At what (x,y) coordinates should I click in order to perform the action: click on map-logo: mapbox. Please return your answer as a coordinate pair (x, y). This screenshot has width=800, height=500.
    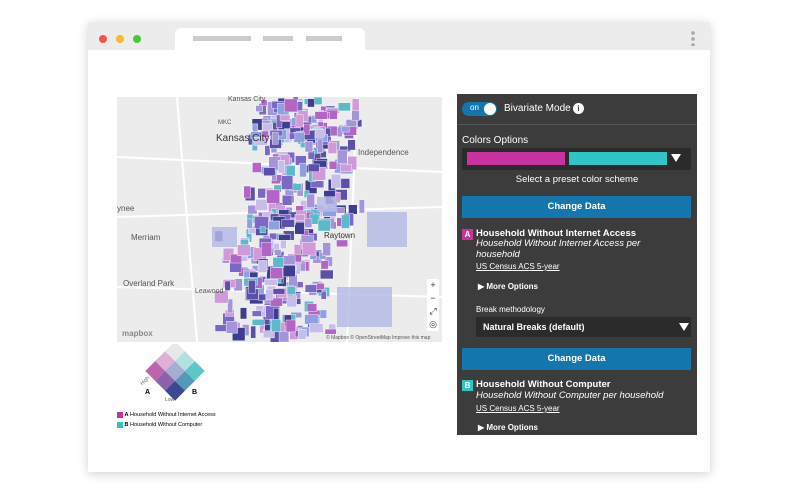
    Looking at the image, I should click on (137, 333).